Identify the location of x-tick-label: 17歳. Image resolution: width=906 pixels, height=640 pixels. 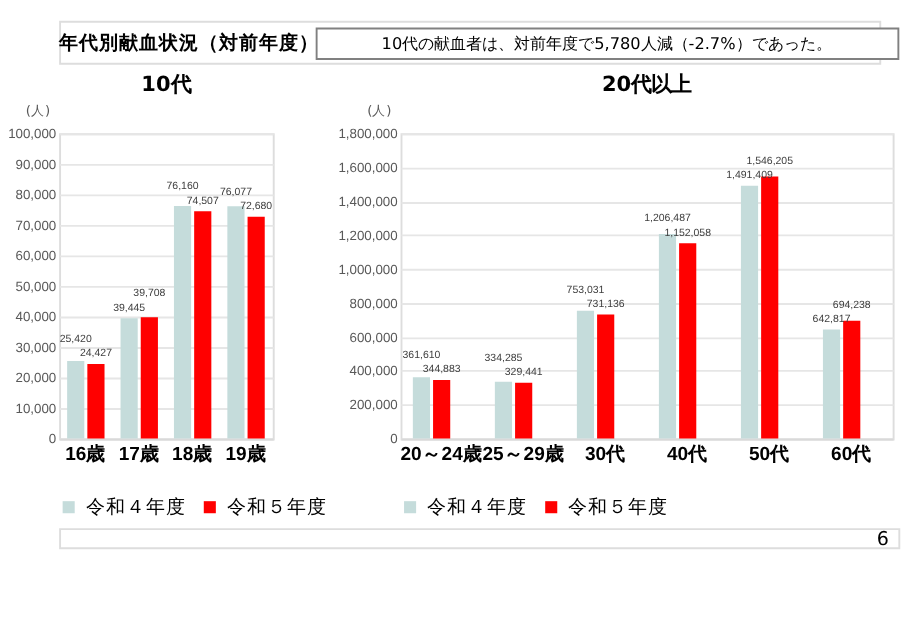
(139, 454).